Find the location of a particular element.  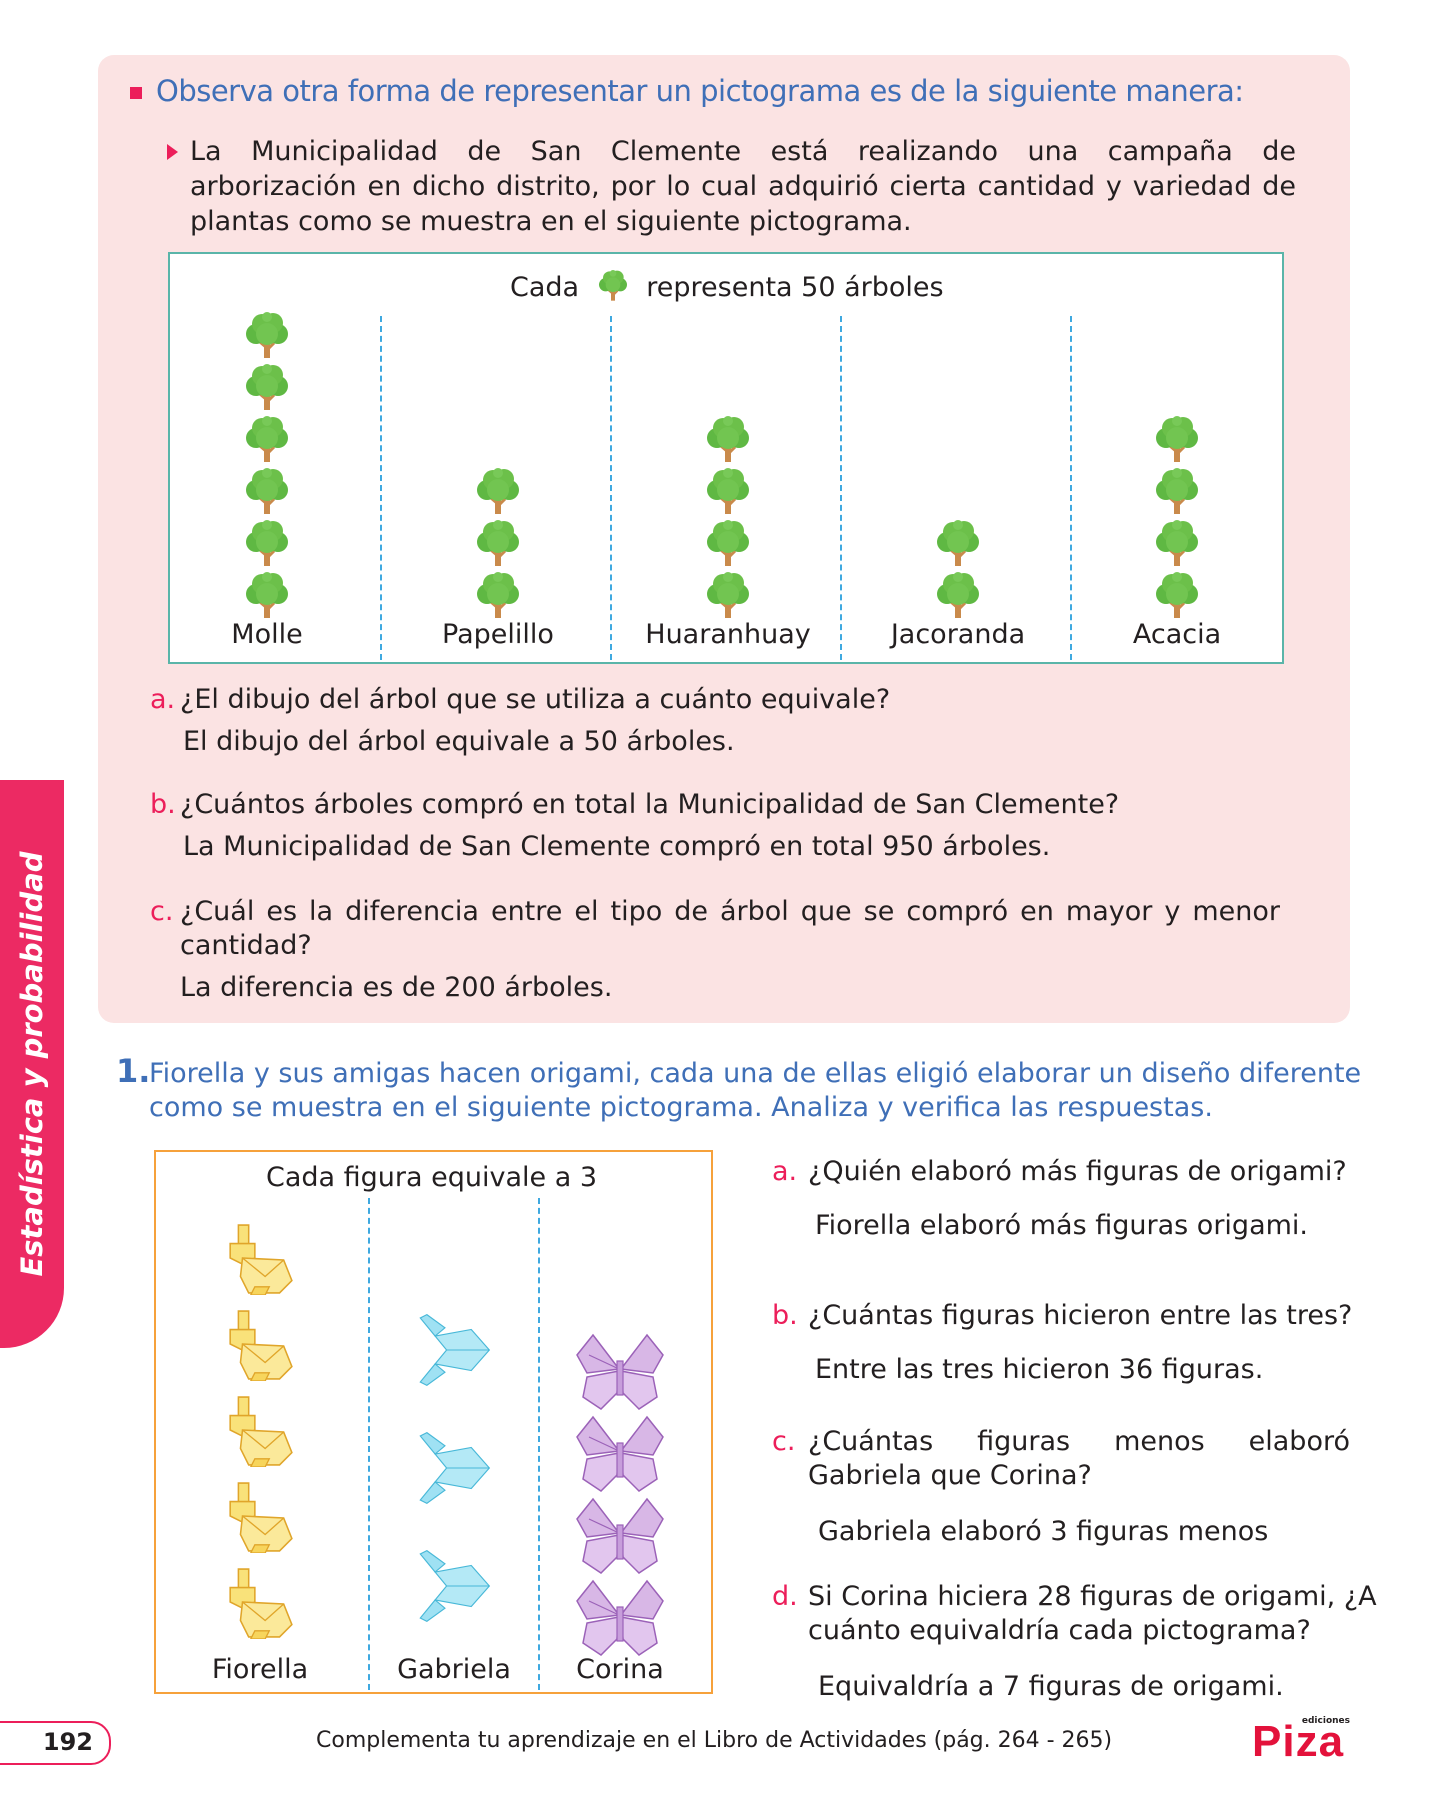

tree-category-label: Molle is located at coordinates (267, 634).